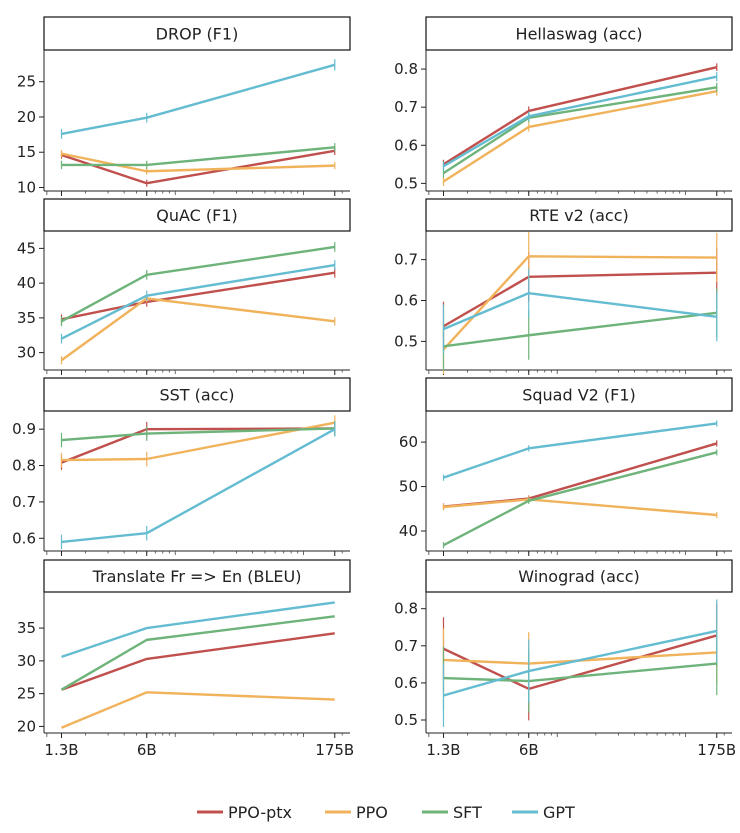 This screenshot has height=833, width=740. What do you see at coordinates (579, 576) in the screenshot?
I see `panel-title: Winograd (acc)` at bounding box center [579, 576].